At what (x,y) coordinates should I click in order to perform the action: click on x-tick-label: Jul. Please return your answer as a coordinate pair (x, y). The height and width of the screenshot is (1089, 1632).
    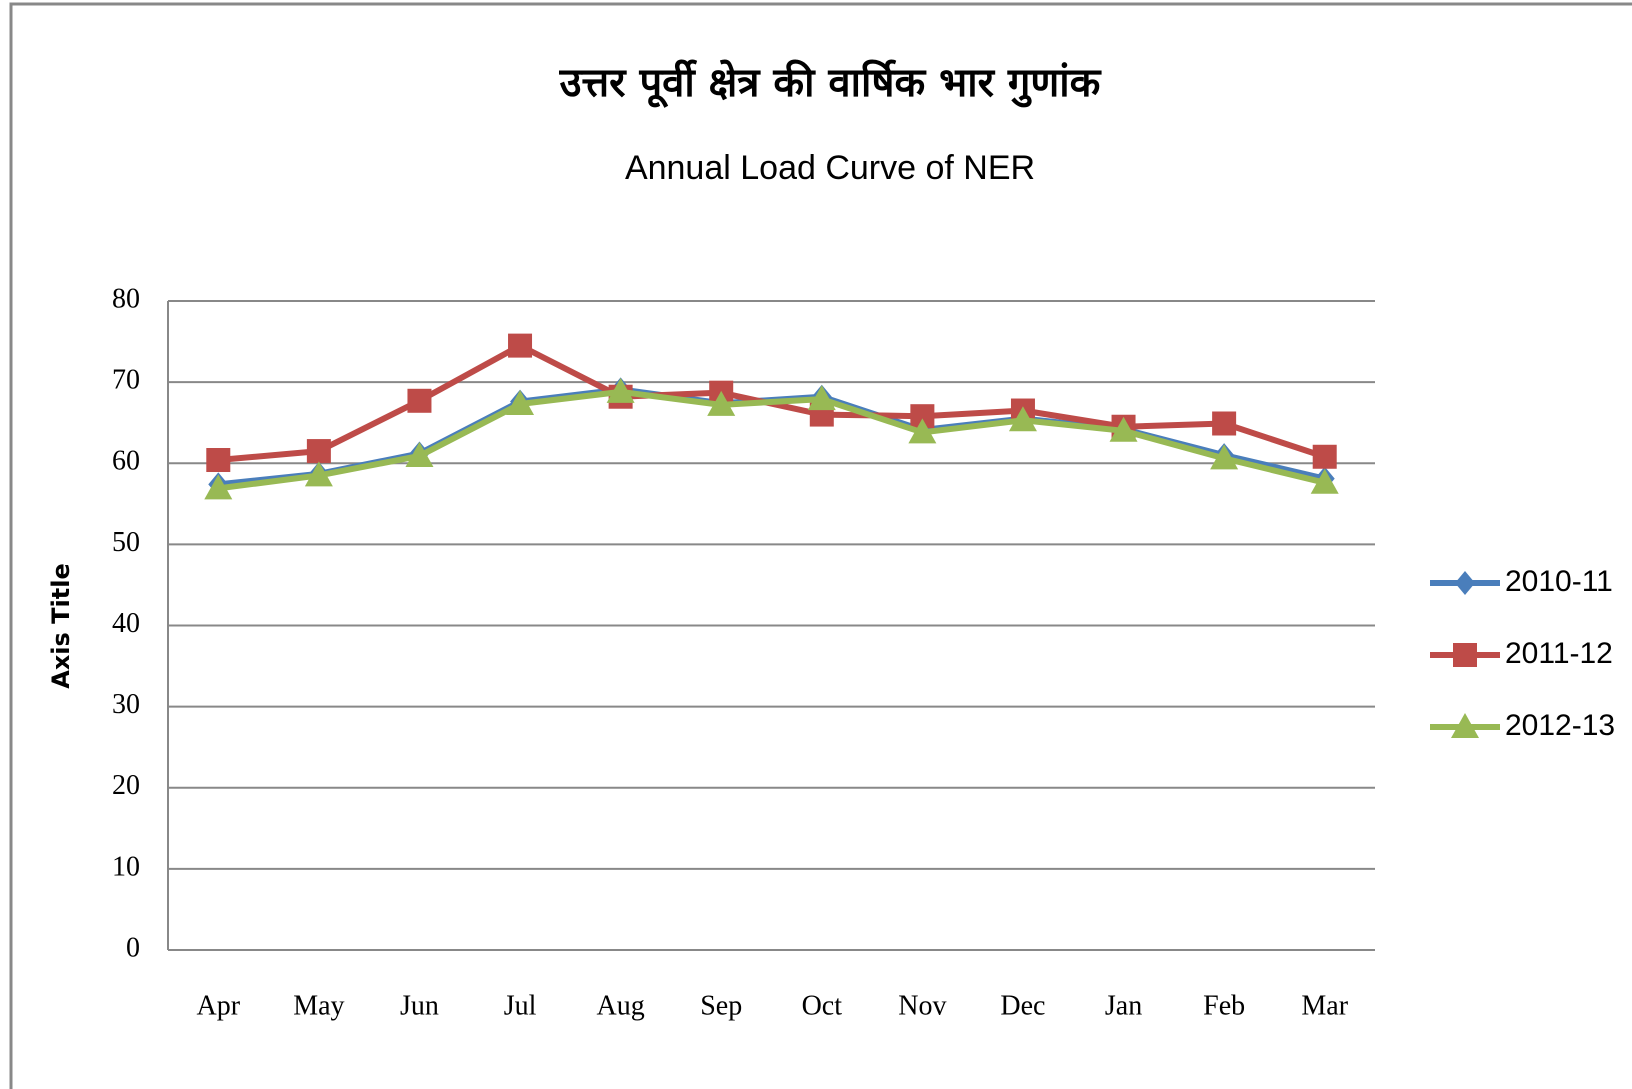
    Looking at the image, I should click on (520, 1005).